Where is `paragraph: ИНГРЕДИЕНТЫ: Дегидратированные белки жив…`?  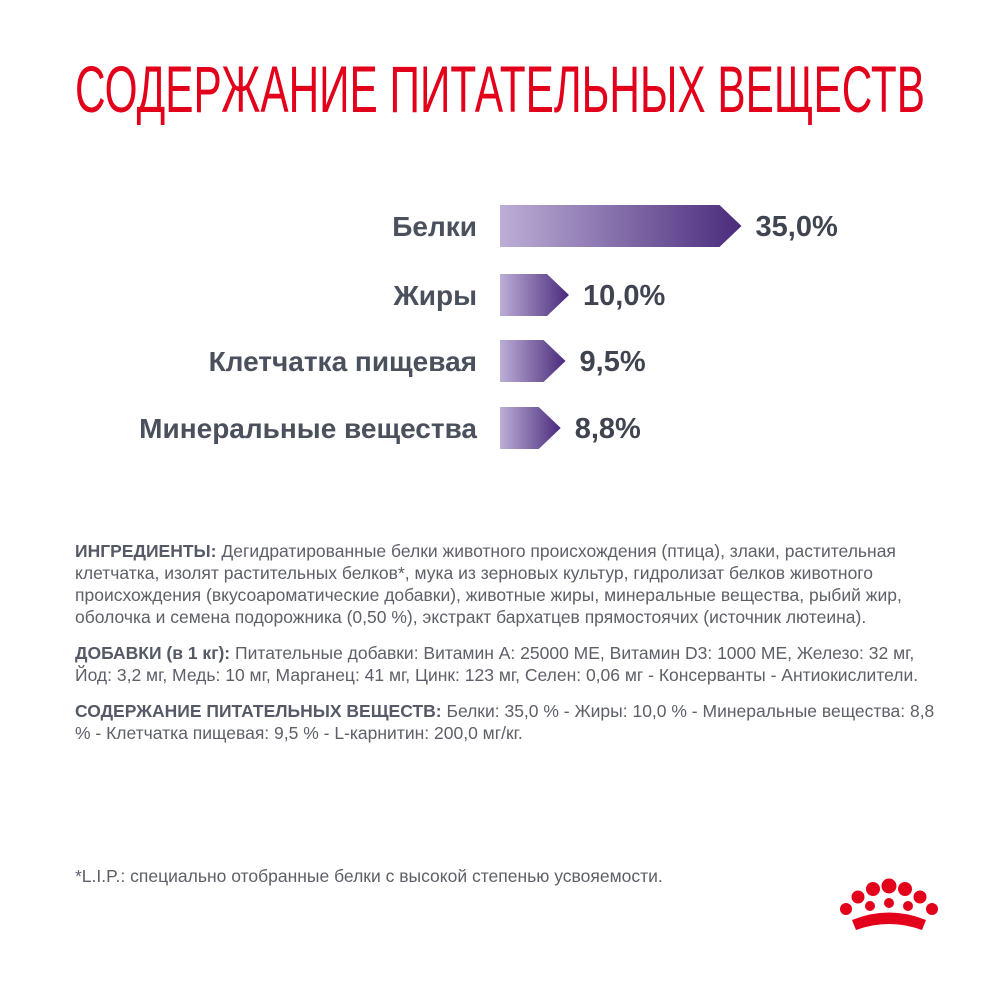 paragraph: ИНГРЕДИЕНТЫ: Дегидратированные белки жив… is located at coordinates (510, 584).